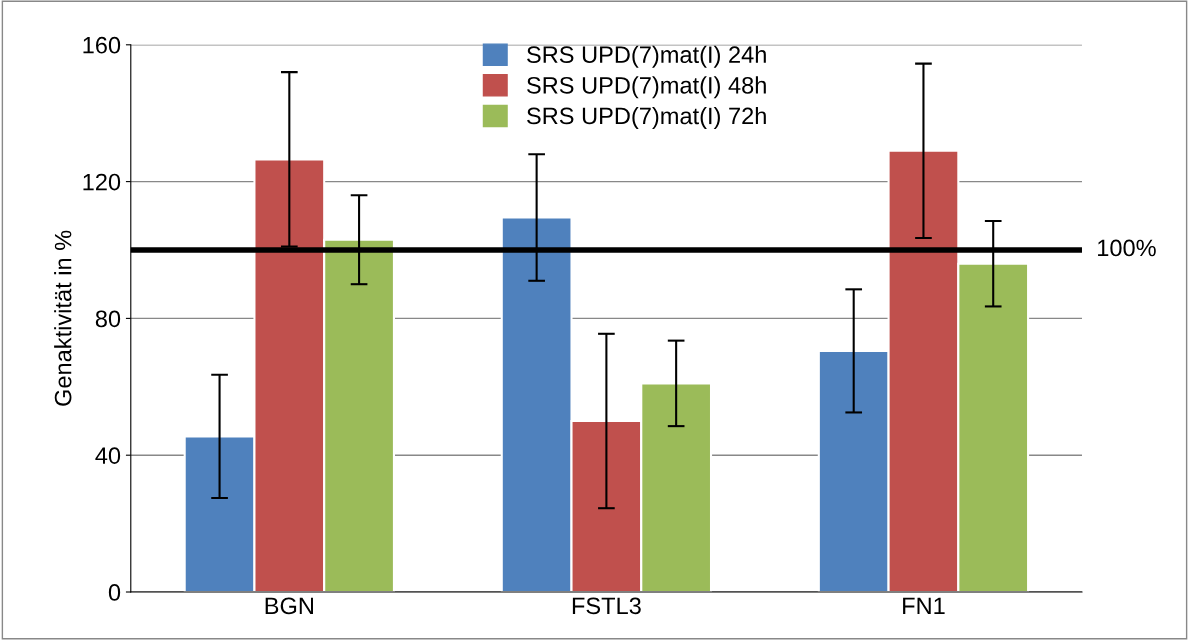  Describe the element at coordinates (289, 606) in the screenshot. I see `x-tick-label: BGN` at that location.